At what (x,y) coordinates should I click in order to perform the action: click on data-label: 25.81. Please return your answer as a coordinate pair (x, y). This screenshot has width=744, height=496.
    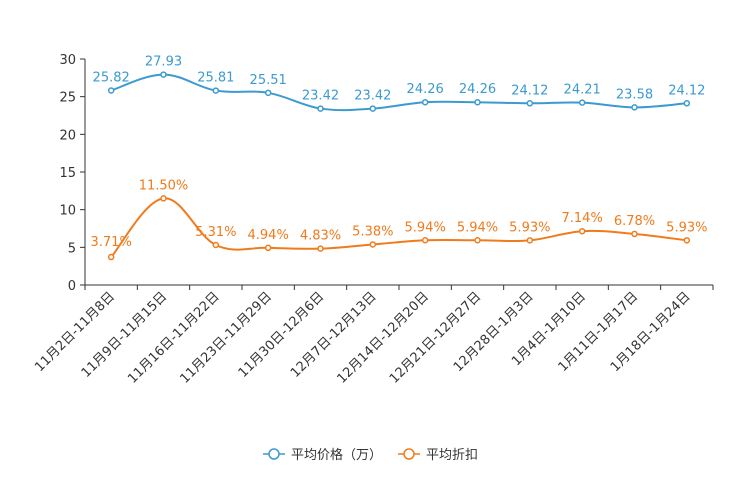
    Looking at the image, I should click on (215, 78).